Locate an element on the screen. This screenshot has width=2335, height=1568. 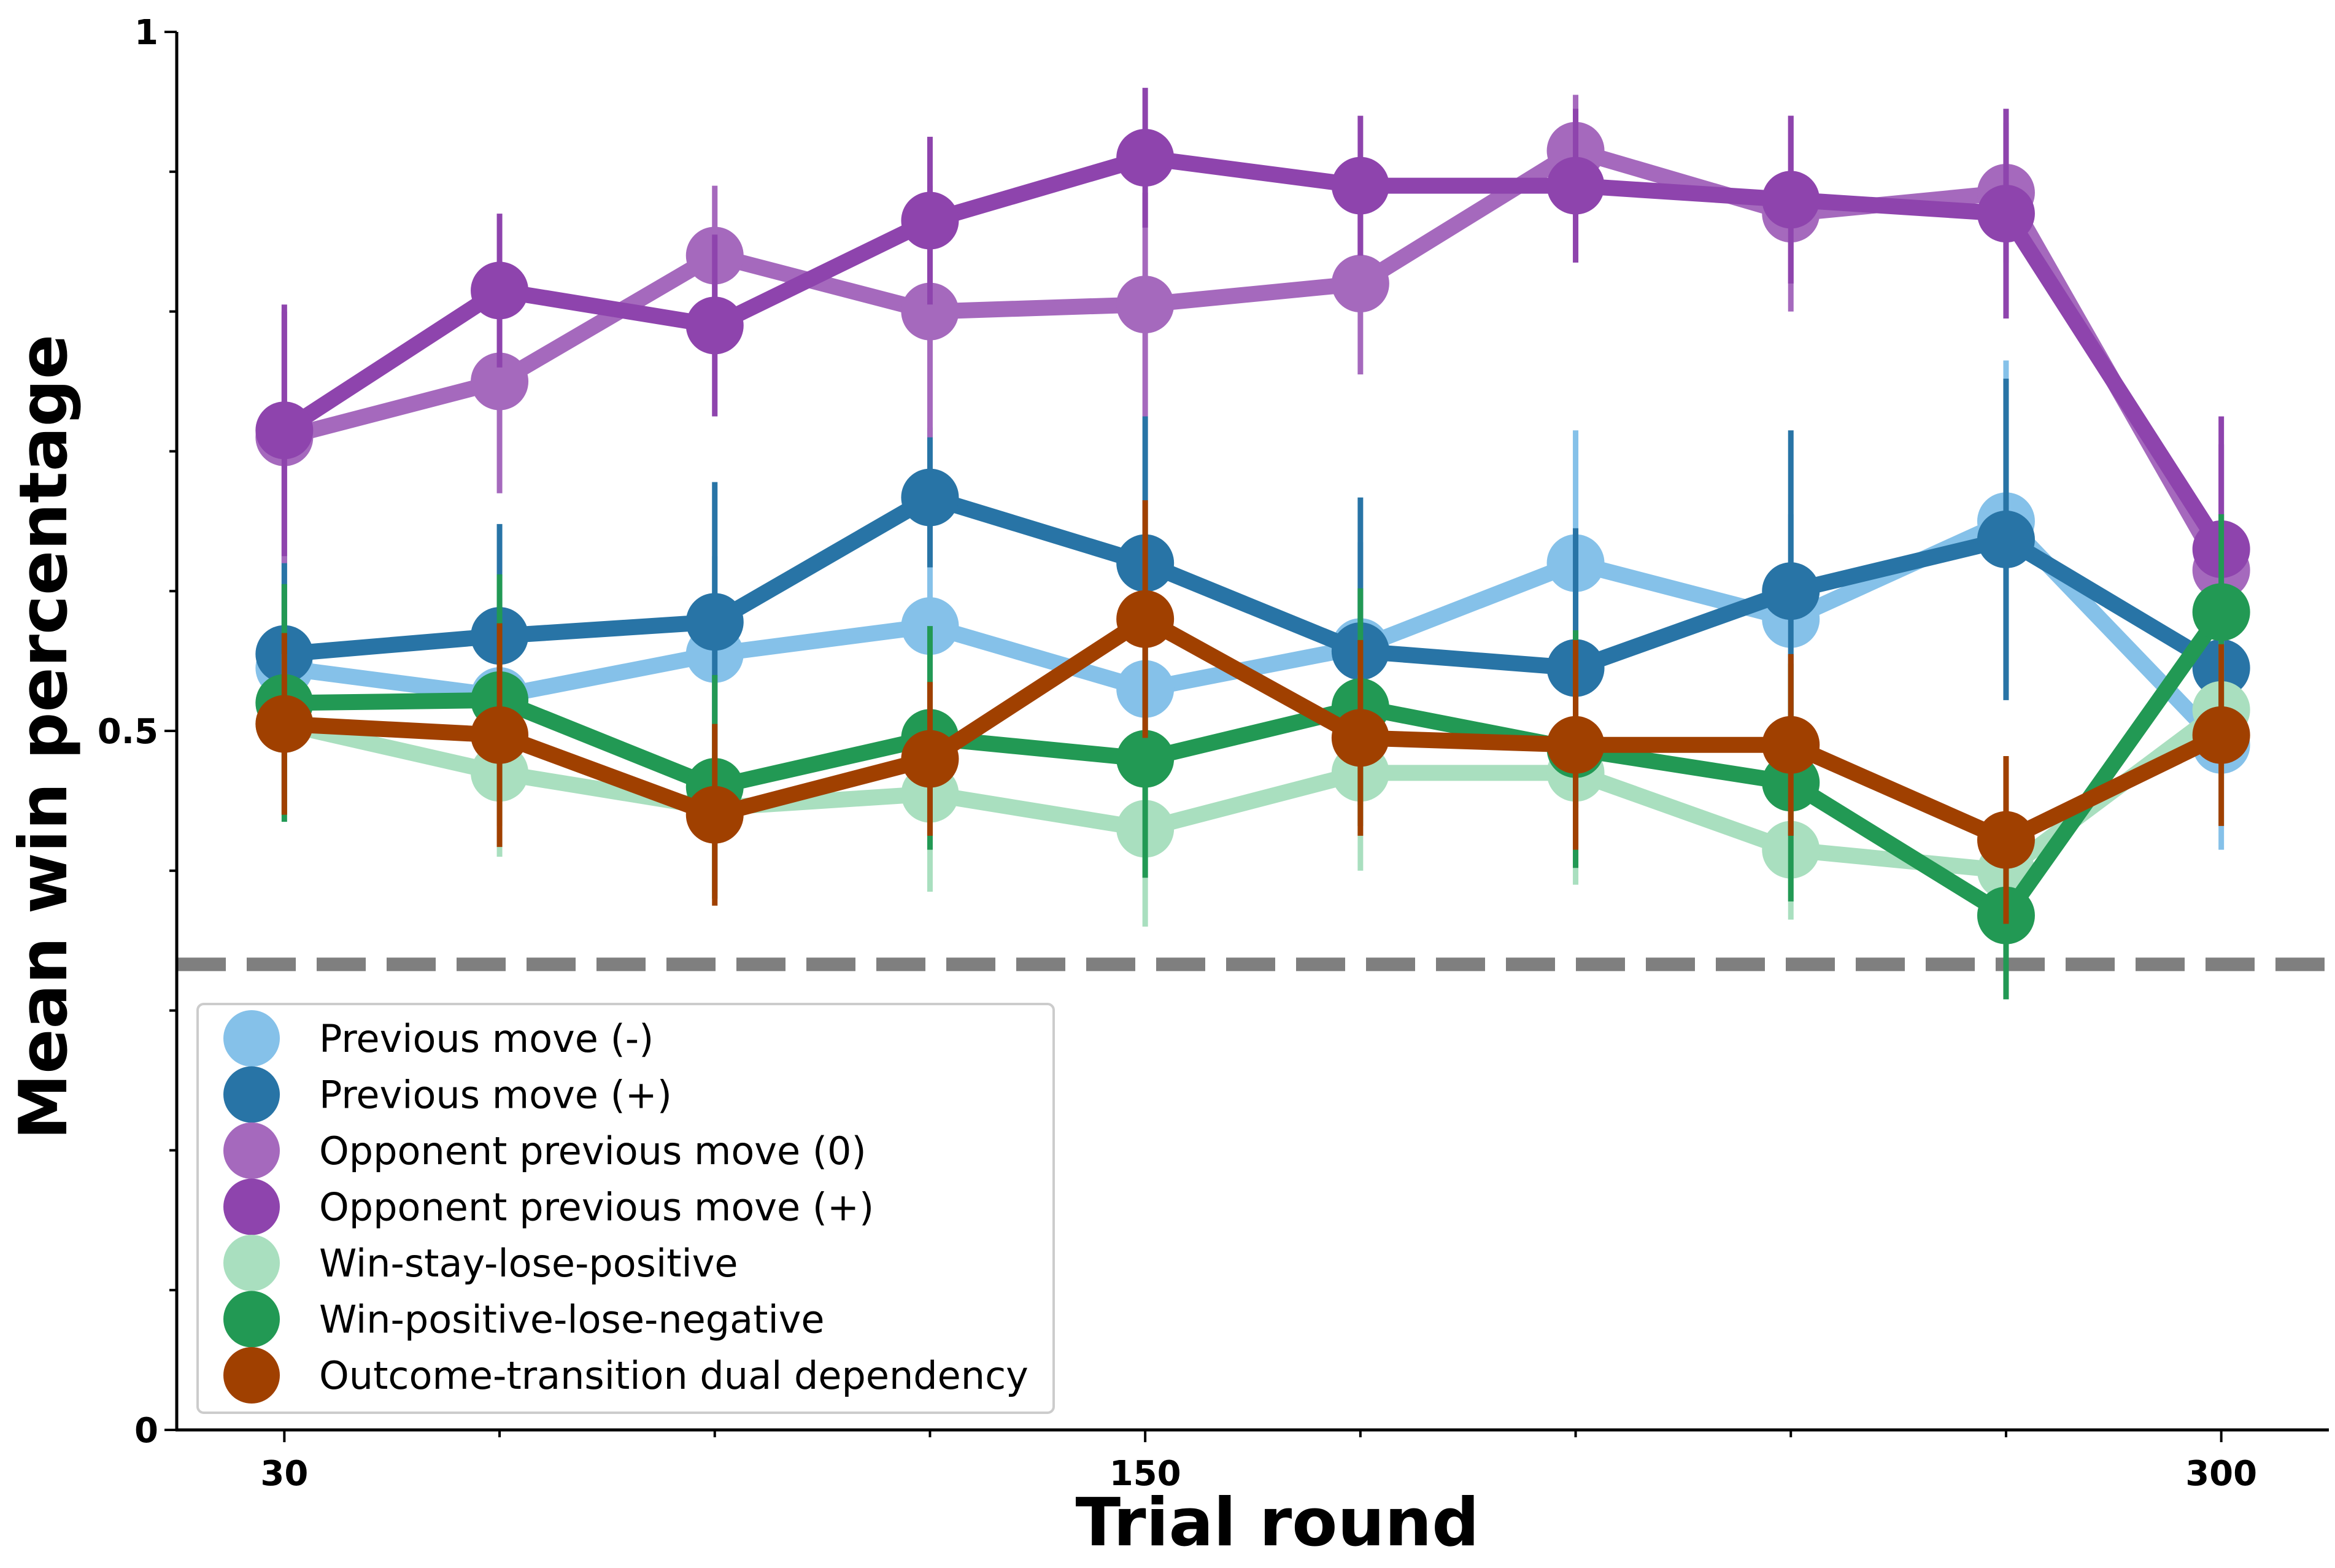
legend-label: Previous move (-) is located at coordinates (487, 1038).